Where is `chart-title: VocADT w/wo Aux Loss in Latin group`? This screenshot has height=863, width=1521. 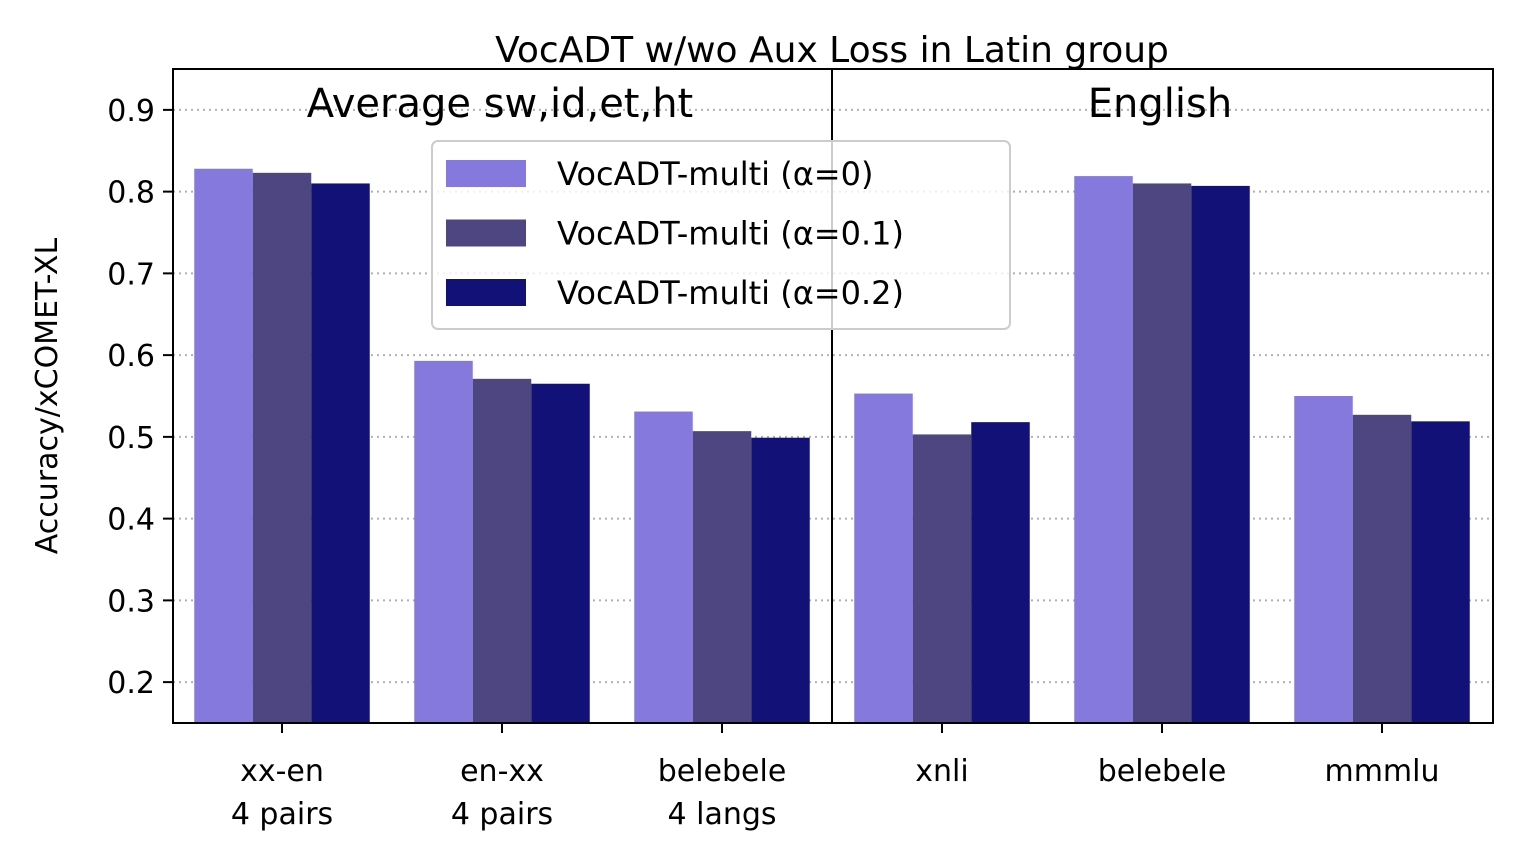 chart-title: VocADT w/wo Aux Loss in Latin group is located at coordinates (832, 50).